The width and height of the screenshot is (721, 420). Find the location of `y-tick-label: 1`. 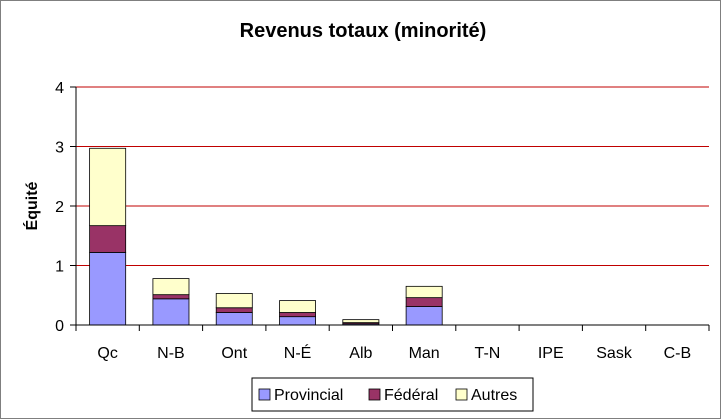

y-tick-label: 1 is located at coordinates (59, 267).